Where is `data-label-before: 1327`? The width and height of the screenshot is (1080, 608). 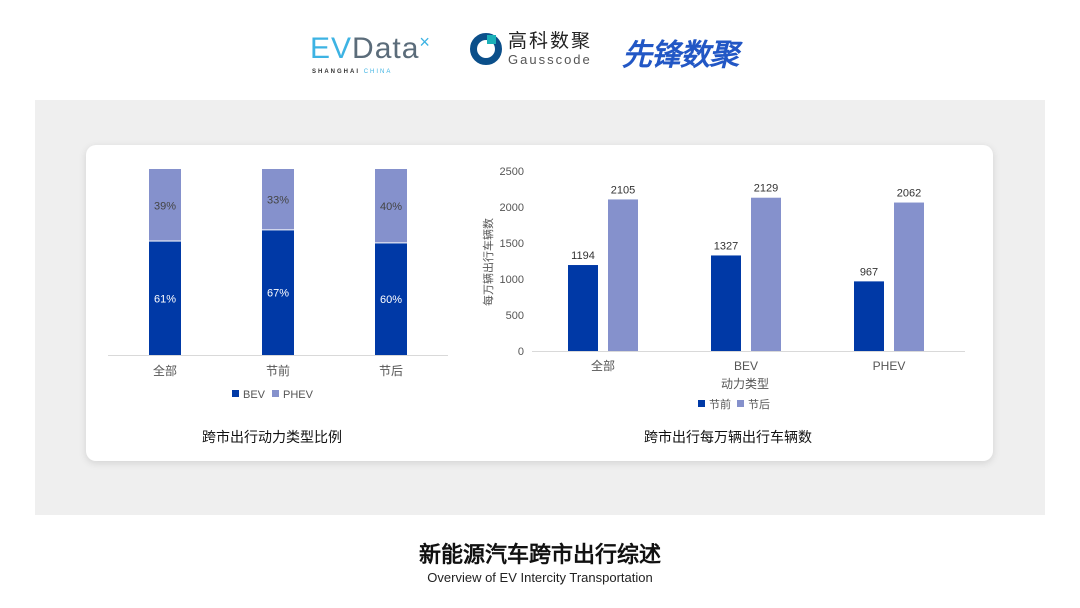
data-label-before: 1327 is located at coordinates (726, 246).